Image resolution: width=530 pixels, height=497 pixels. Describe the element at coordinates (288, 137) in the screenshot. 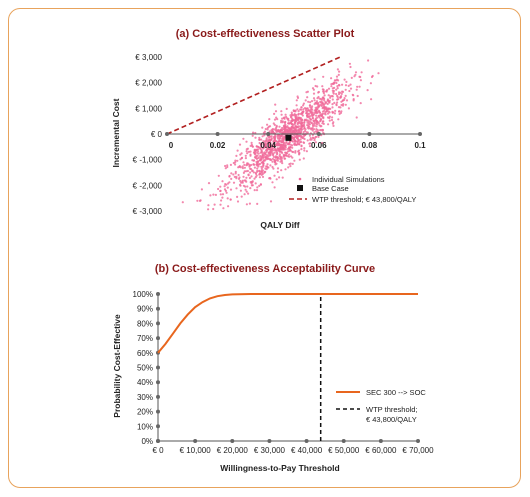

I see `chart-a-base-case-point` at that location.